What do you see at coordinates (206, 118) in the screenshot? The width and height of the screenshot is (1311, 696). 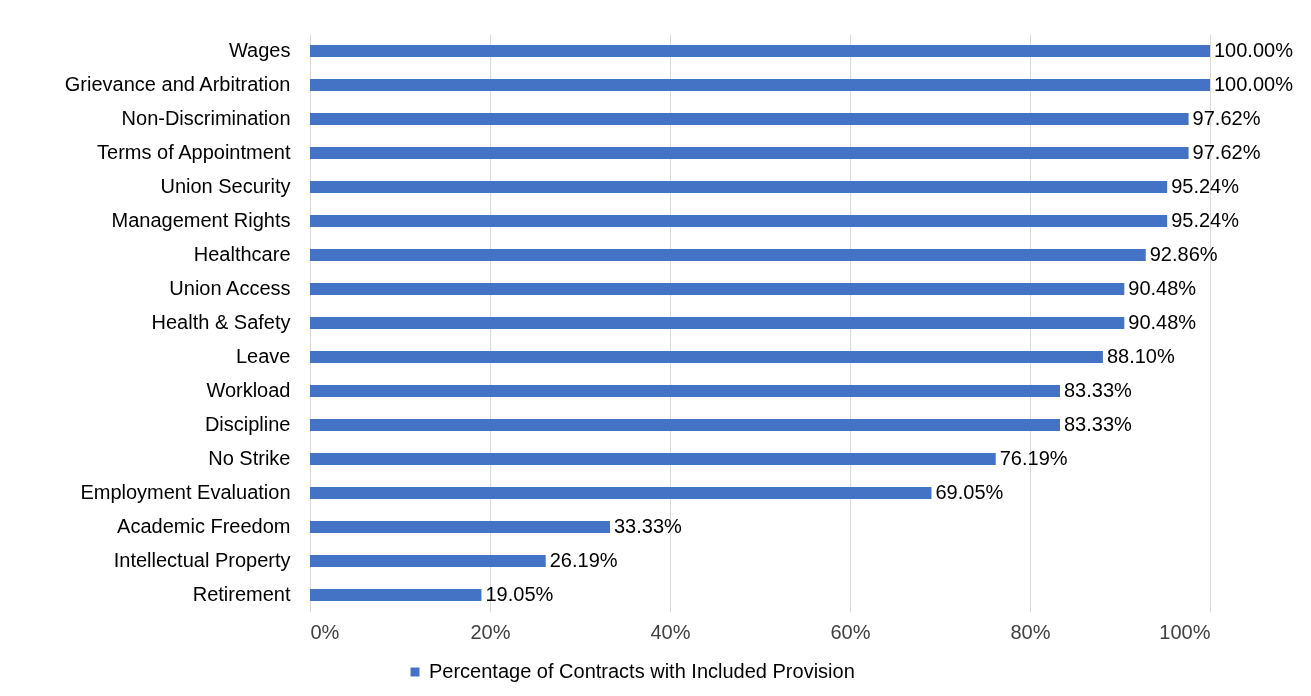 I see `y-tick-label: Non-Discrimination` at bounding box center [206, 118].